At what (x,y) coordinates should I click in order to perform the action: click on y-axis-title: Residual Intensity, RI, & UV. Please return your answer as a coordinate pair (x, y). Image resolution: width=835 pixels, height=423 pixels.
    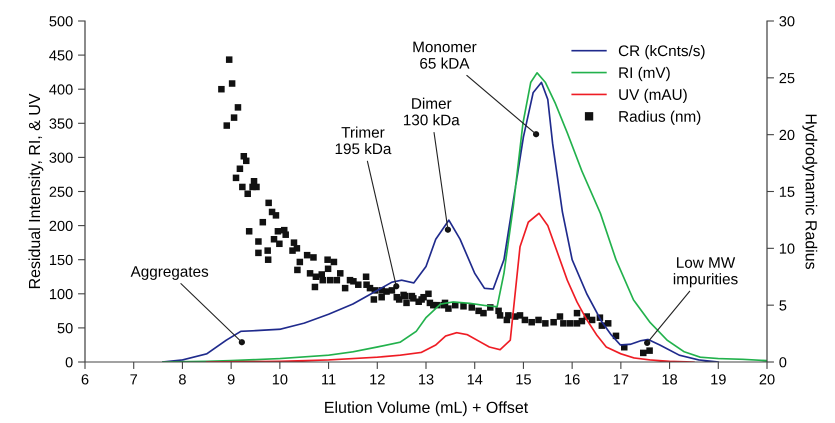
    Looking at the image, I should click on (36, 191).